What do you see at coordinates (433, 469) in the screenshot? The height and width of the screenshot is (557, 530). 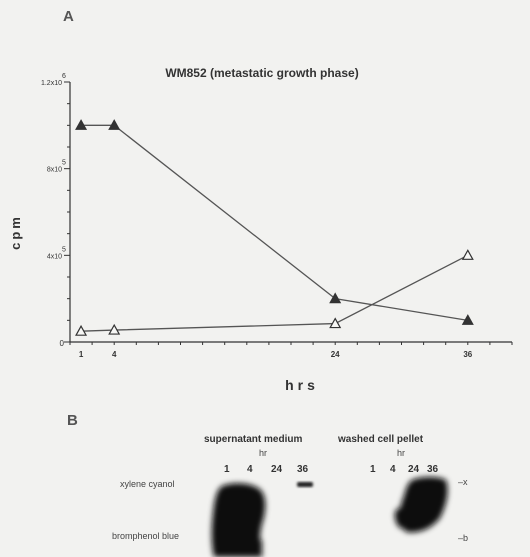 I see `pellet-lane-36: 36` at bounding box center [433, 469].